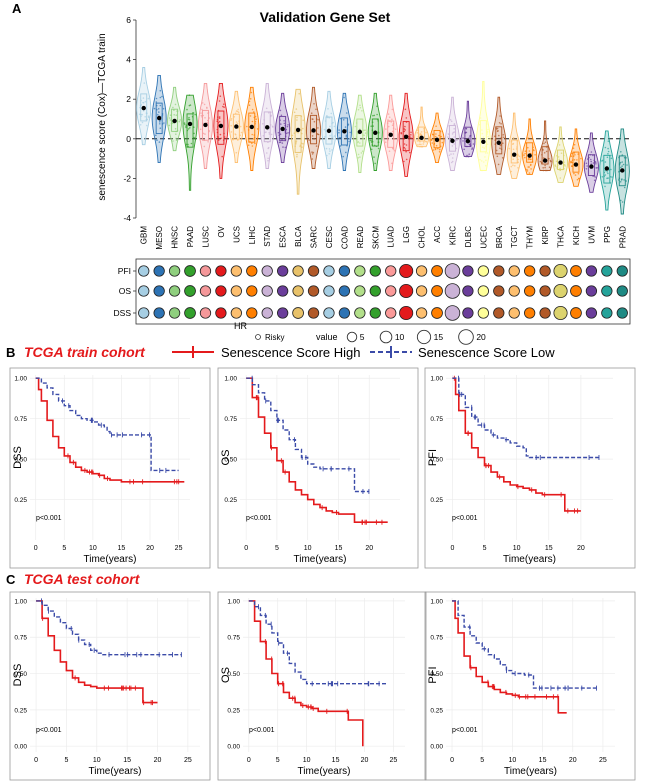 This screenshot has height=782, width=646. Describe the element at coordinates (283, 313) in the screenshot. I see `bubble-dss-esca` at that location.